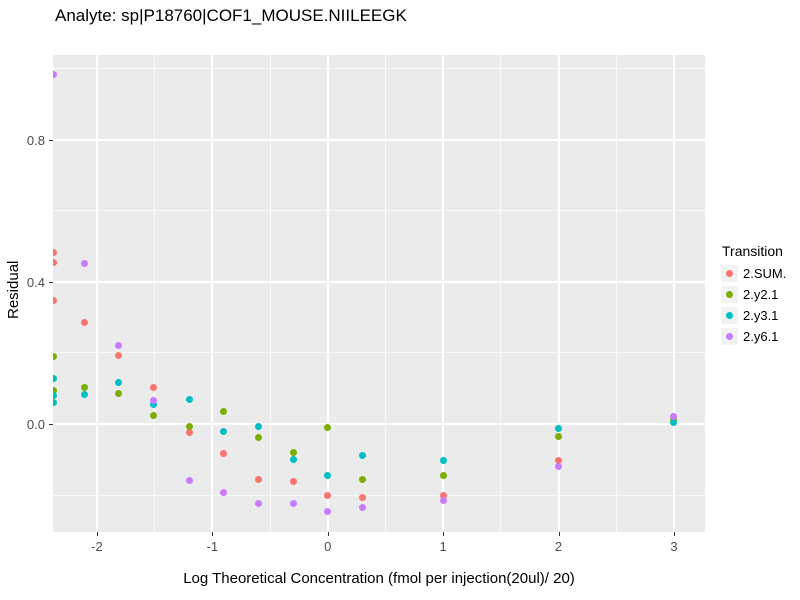 The height and width of the screenshot is (600, 800). Describe the element at coordinates (765, 273) in the screenshot. I see `legend-item-label: 2.SUM.` at that location.